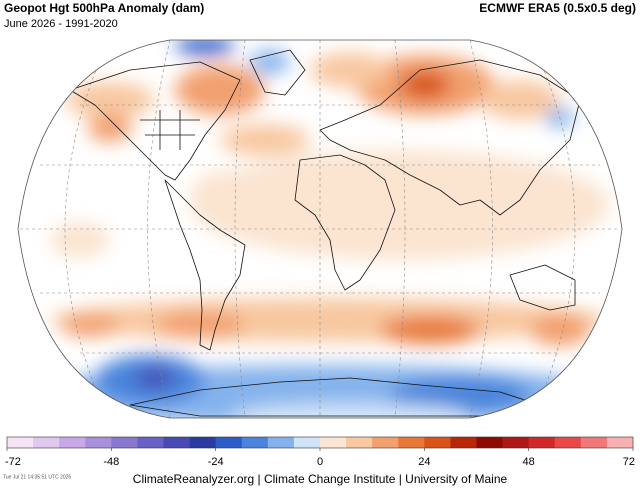 This screenshot has width=640, height=489. What do you see at coordinates (320, 462) in the screenshot?
I see `colorbar-tick-label: 0` at bounding box center [320, 462].